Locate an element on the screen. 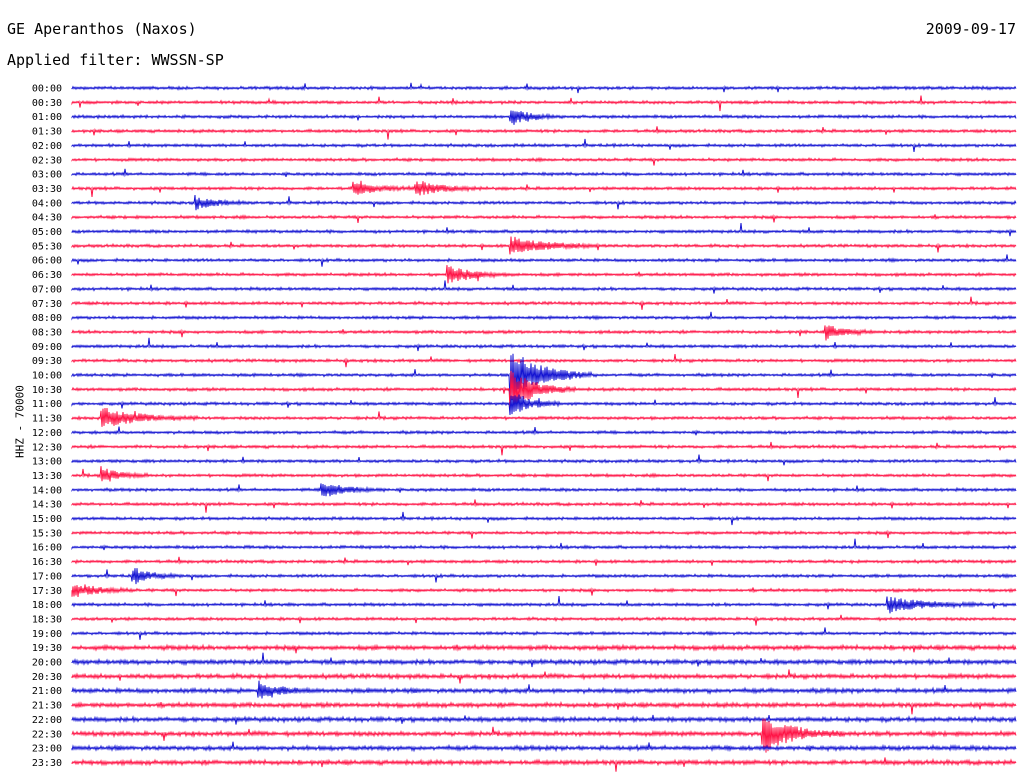 The height and width of the screenshot is (780, 1024). row-tick-label: 05:00 is located at coordinates (47, 232).